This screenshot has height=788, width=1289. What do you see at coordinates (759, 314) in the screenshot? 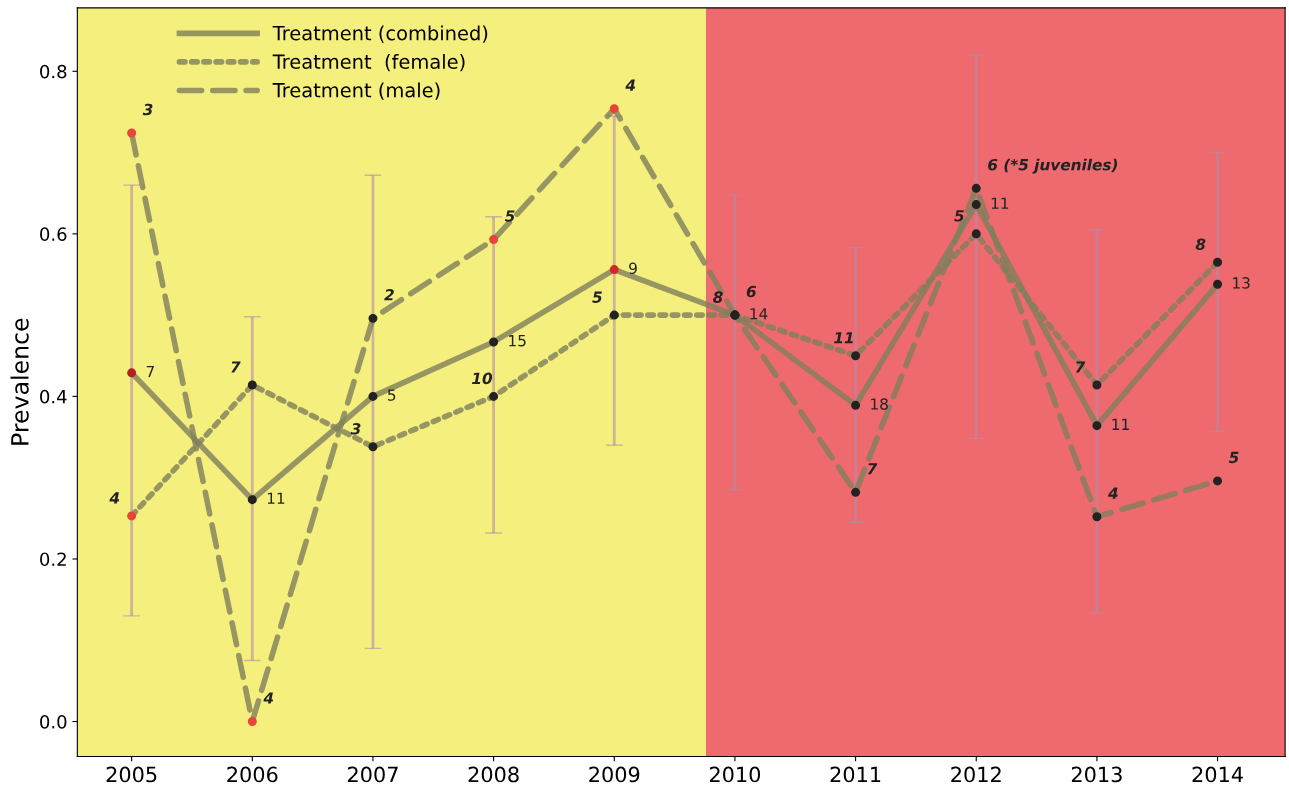
I see `annotation: 14` at bounding box center [759, 314].